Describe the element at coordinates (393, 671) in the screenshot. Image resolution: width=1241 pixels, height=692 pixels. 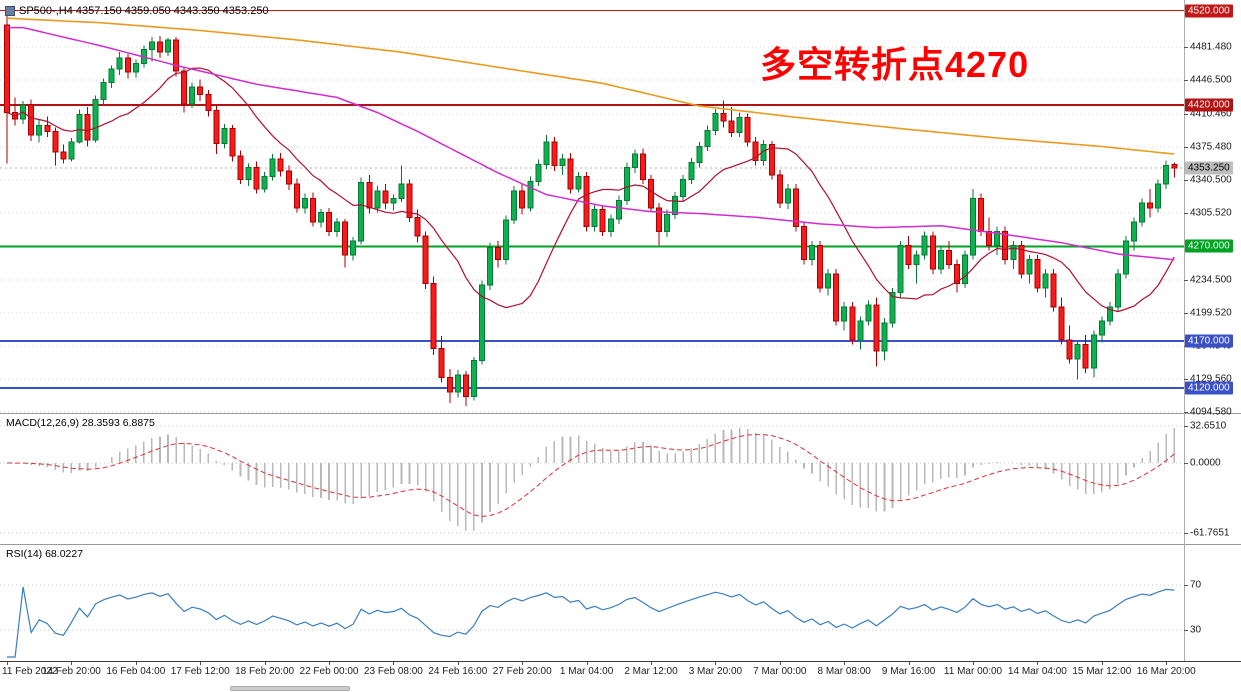
I see `time-label: 23 Feb 08:00` at that location.